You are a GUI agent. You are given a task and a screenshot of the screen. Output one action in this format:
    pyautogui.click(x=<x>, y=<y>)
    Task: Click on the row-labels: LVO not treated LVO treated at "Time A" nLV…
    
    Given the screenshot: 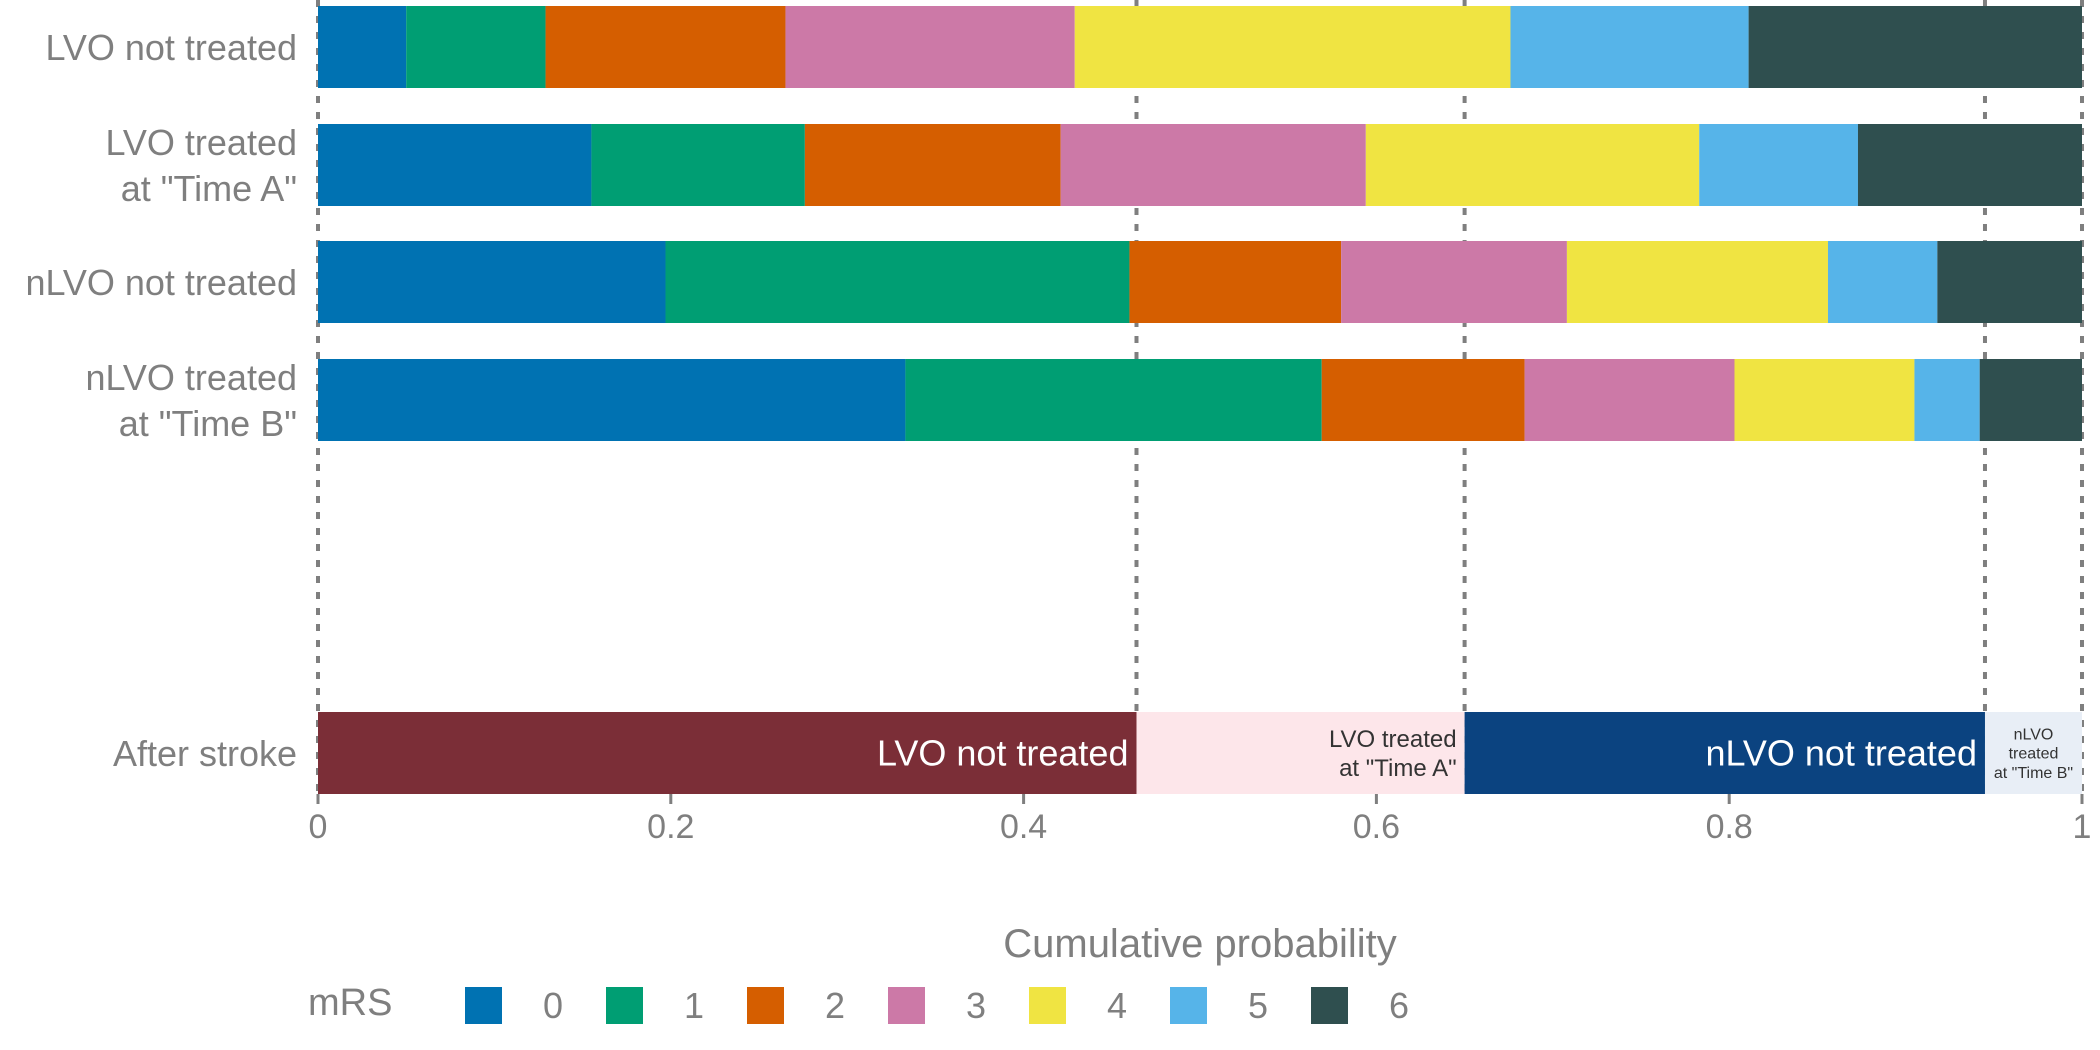 What is the action you would take?
    pyautogui.click(x=161, y=400)
    